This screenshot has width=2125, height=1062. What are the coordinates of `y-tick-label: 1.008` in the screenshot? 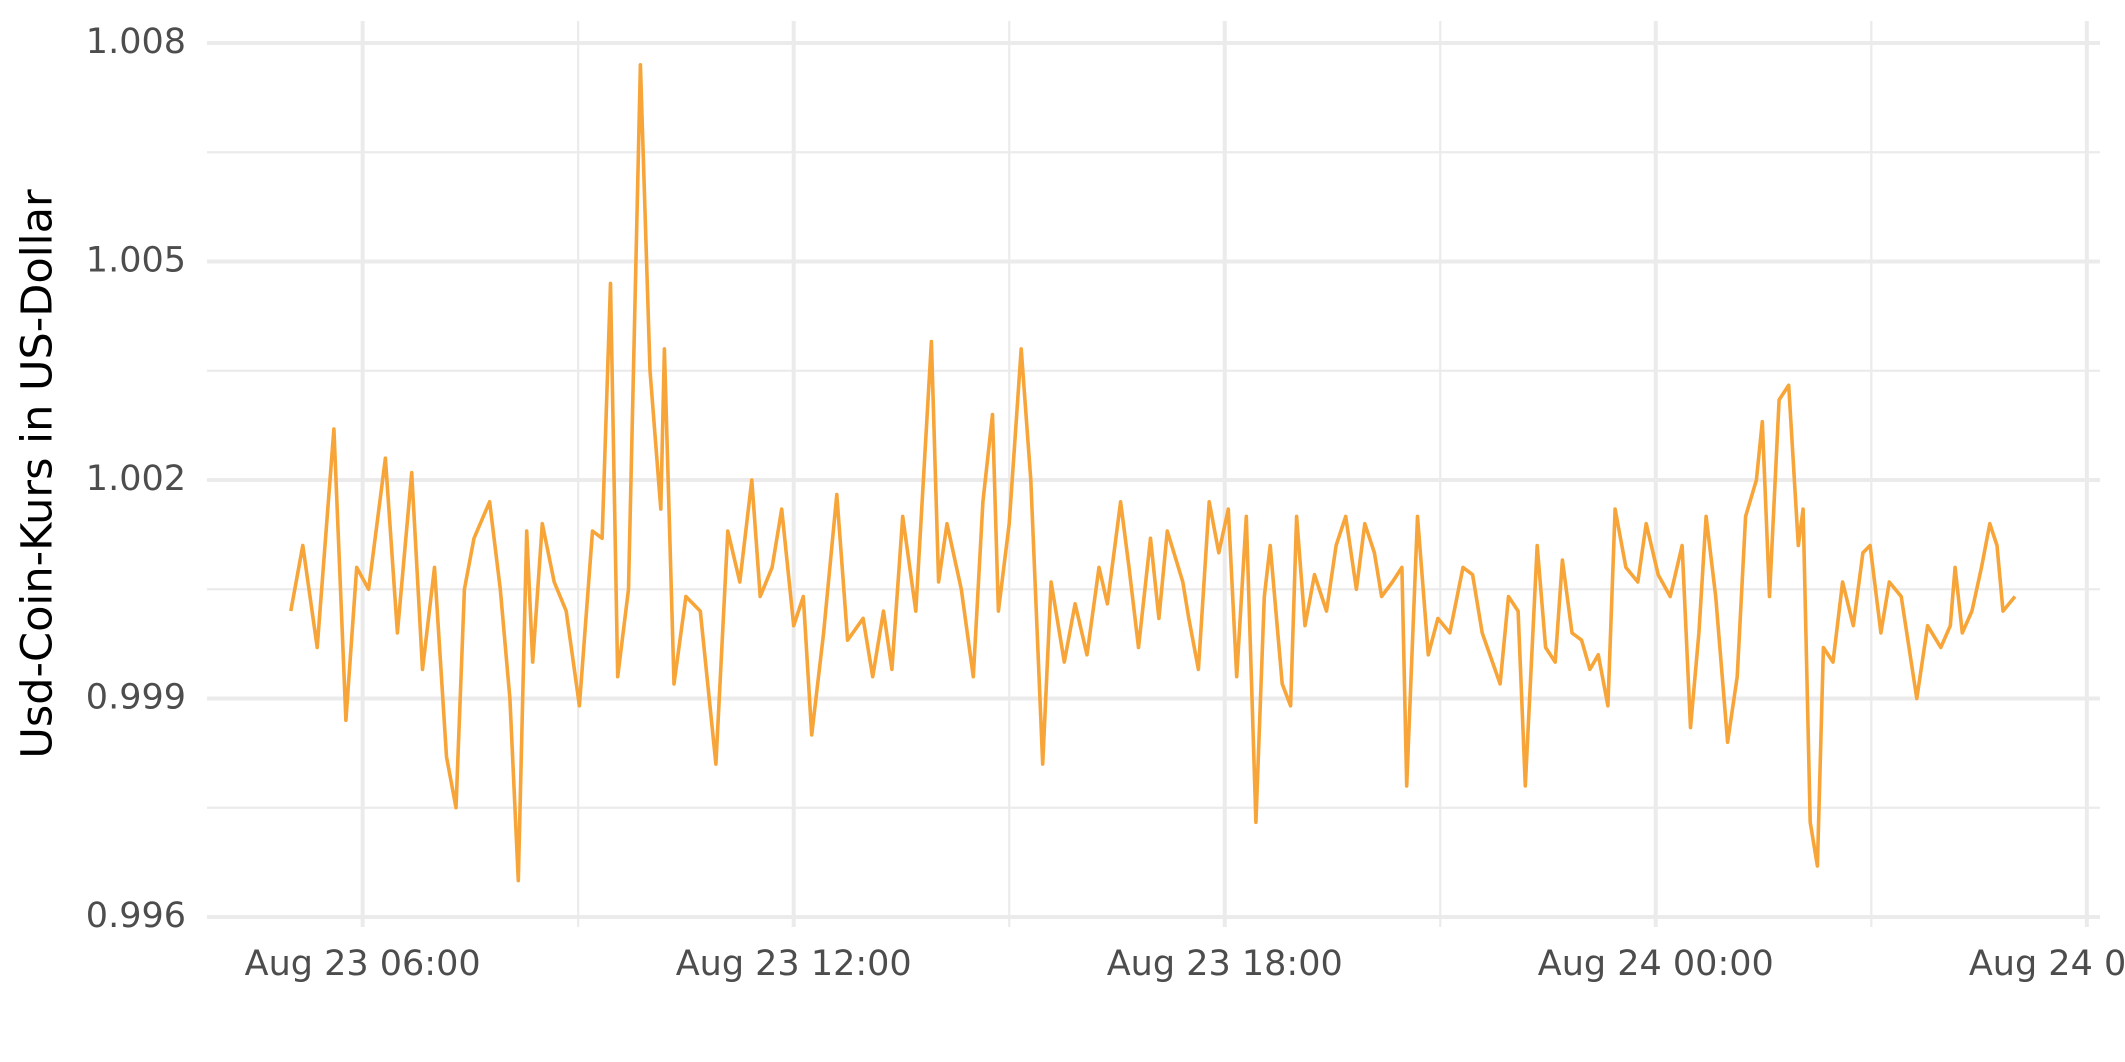 It's located at (136, 42).